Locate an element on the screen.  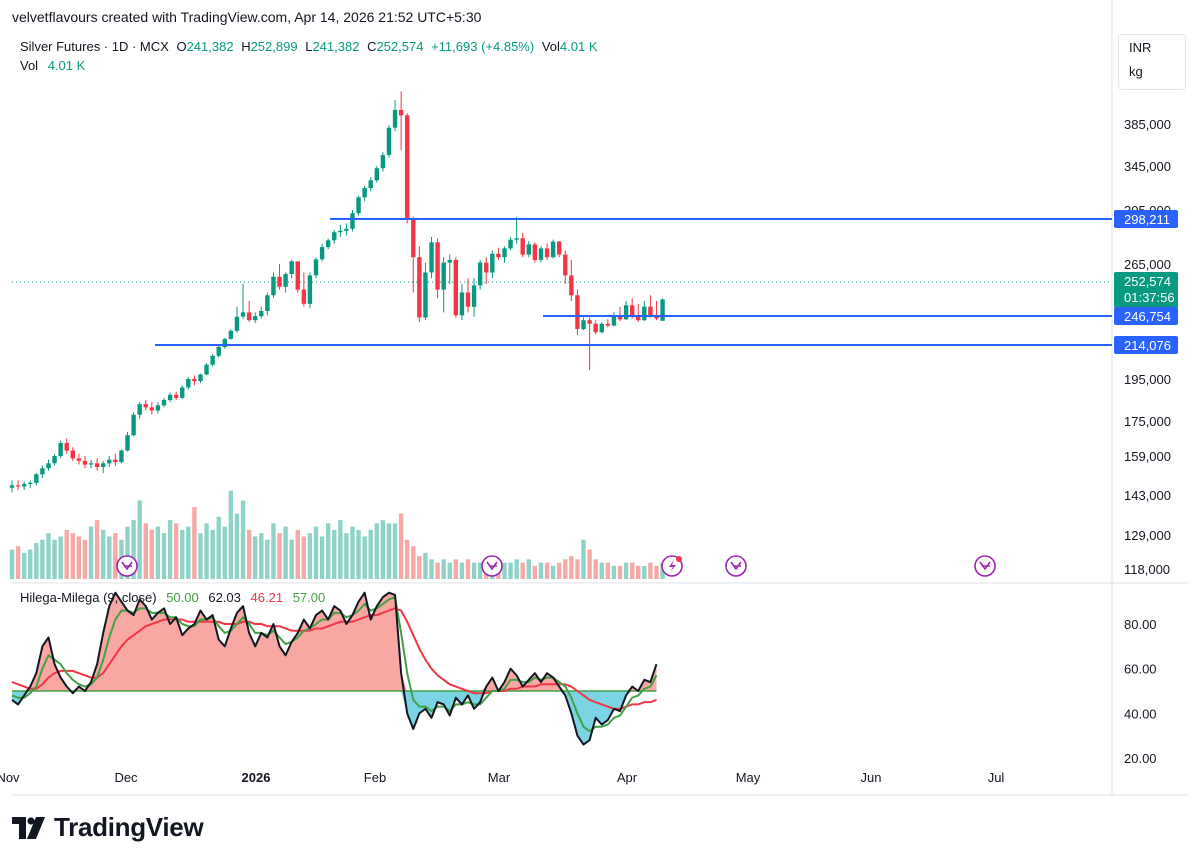
event-marker-may is located at coordinates (736, 566).